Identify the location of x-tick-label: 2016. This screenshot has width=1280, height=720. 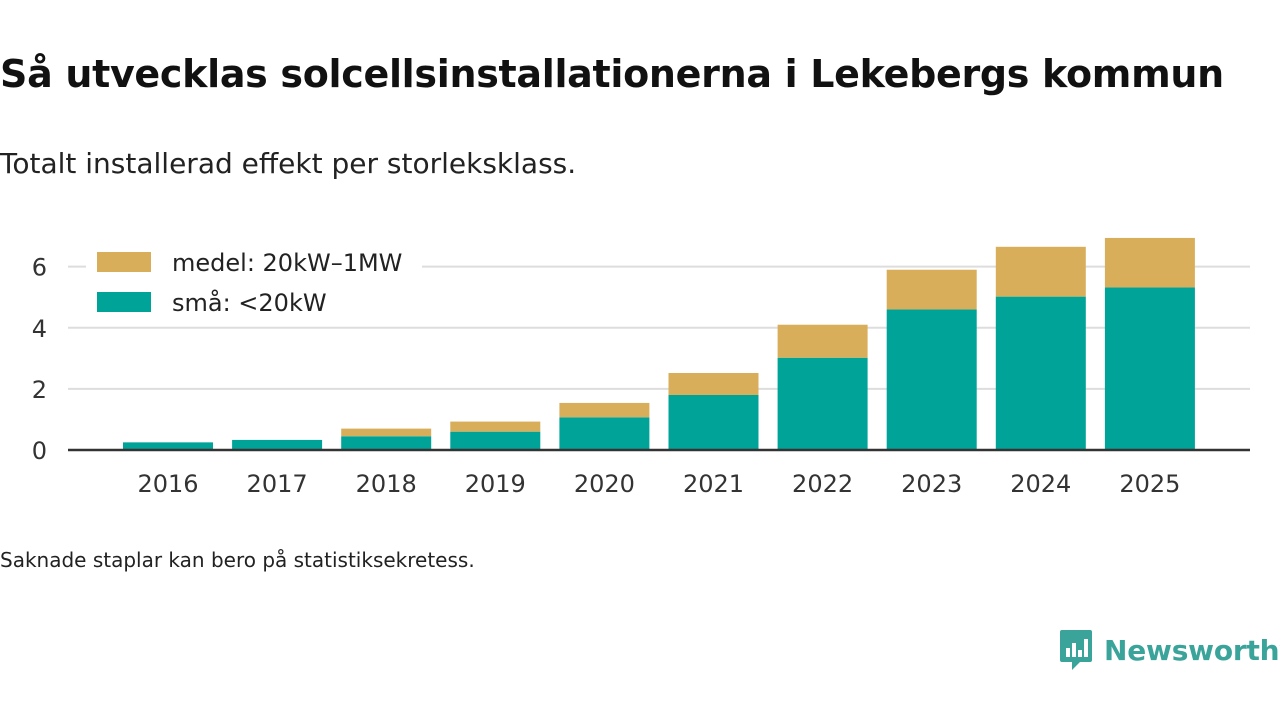
(167, 484).